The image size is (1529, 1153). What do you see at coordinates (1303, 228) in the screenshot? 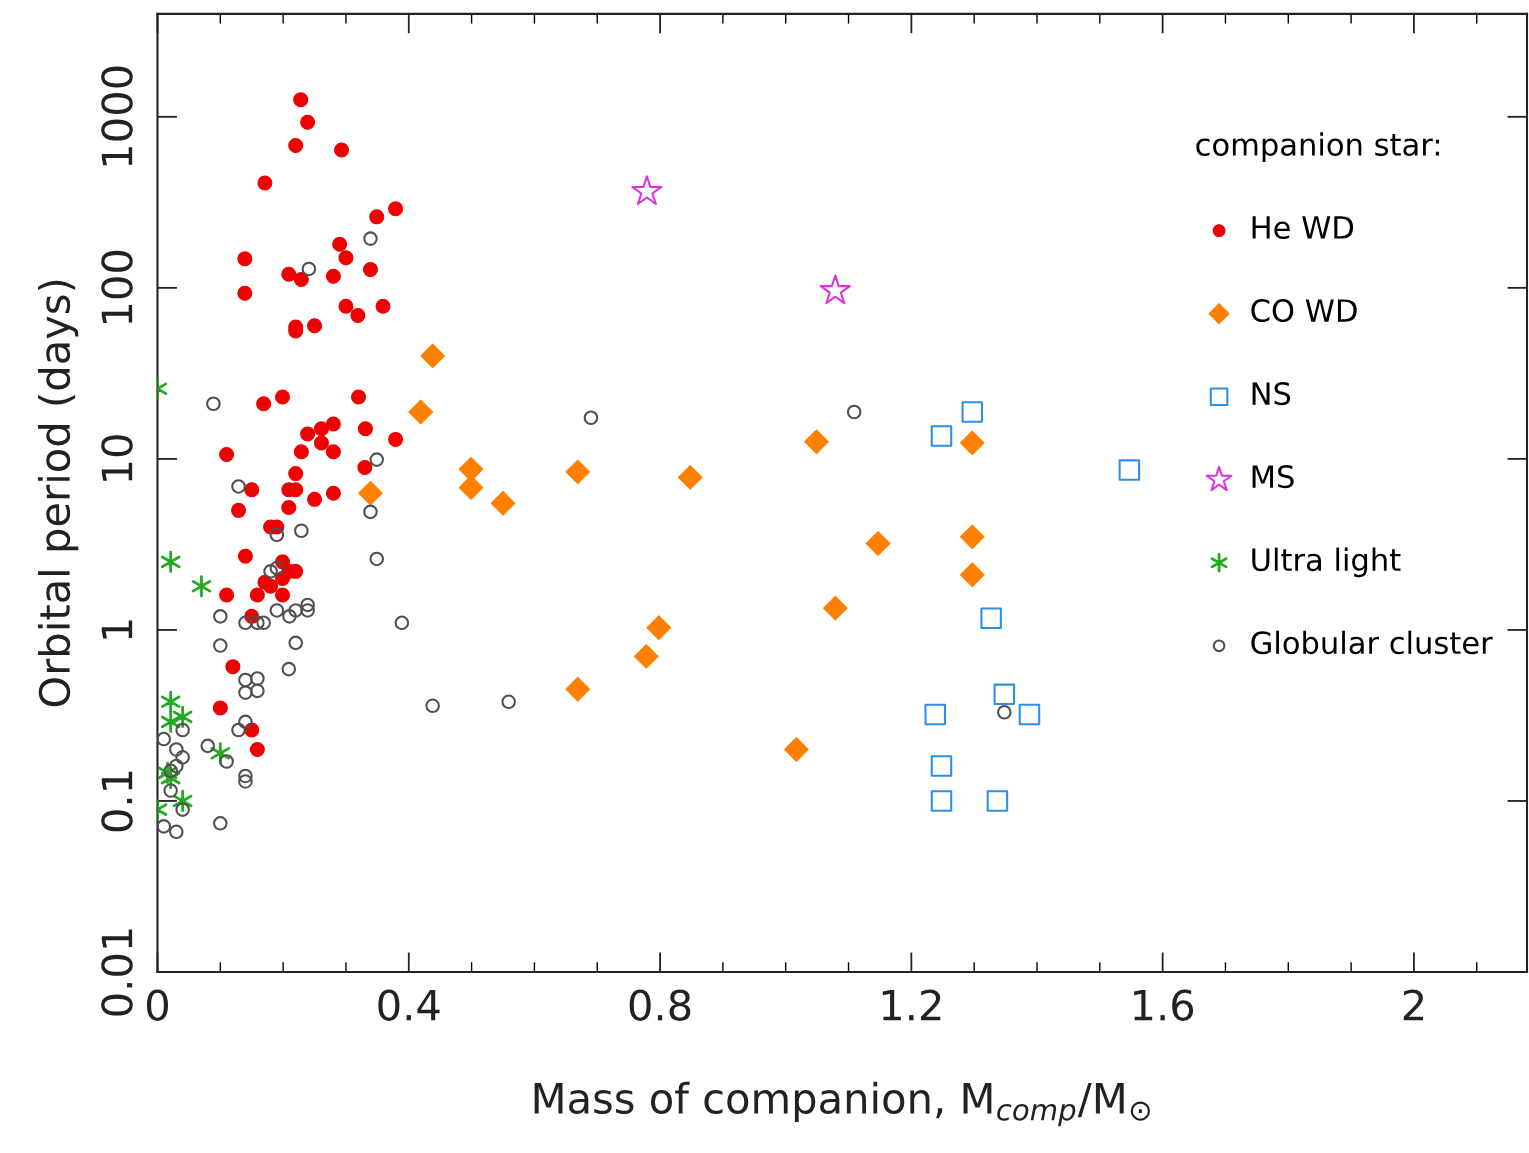
I see `legend-label: He WD` at bounding box center [1303, 228].